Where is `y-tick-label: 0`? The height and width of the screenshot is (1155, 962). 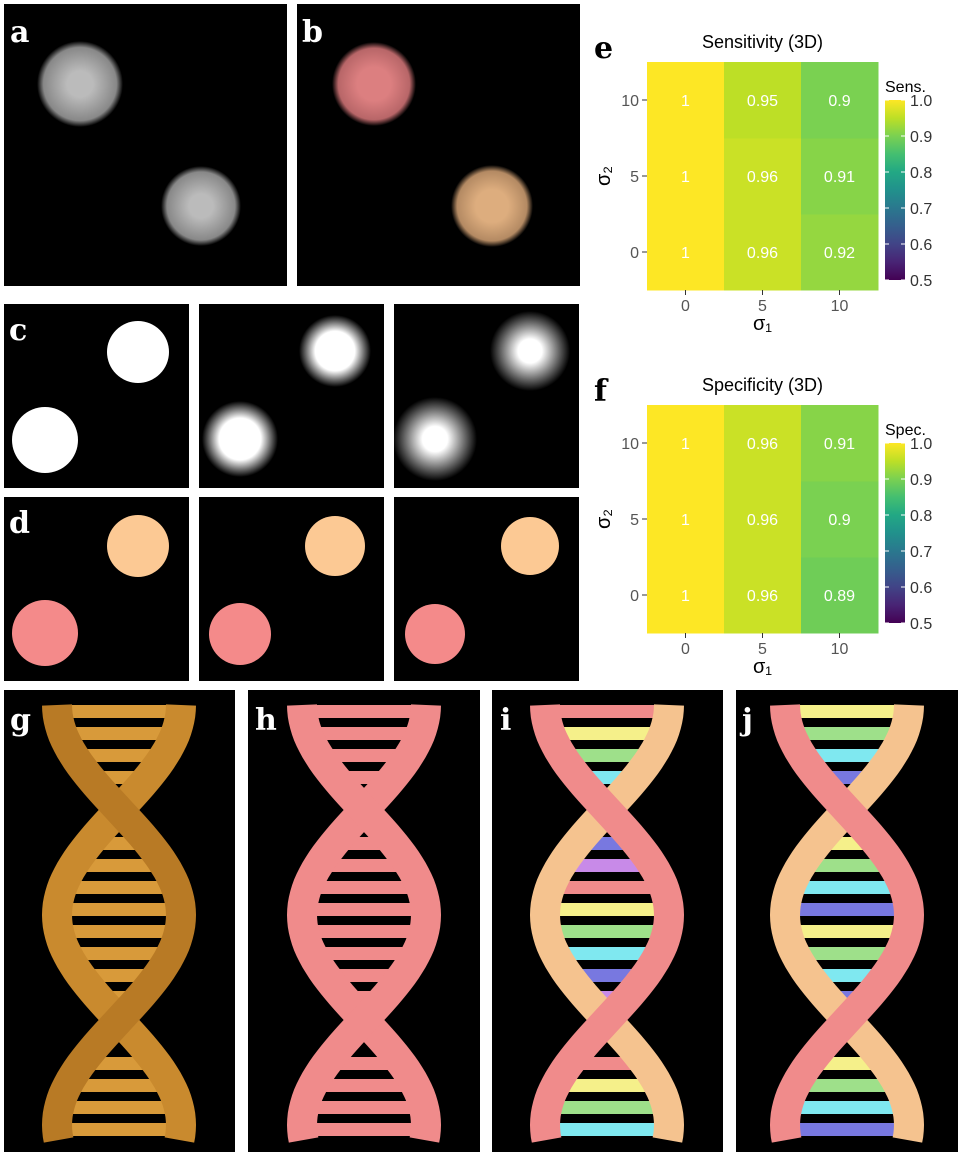 y-tick-label: 0 is located at coordinates (634, 596).